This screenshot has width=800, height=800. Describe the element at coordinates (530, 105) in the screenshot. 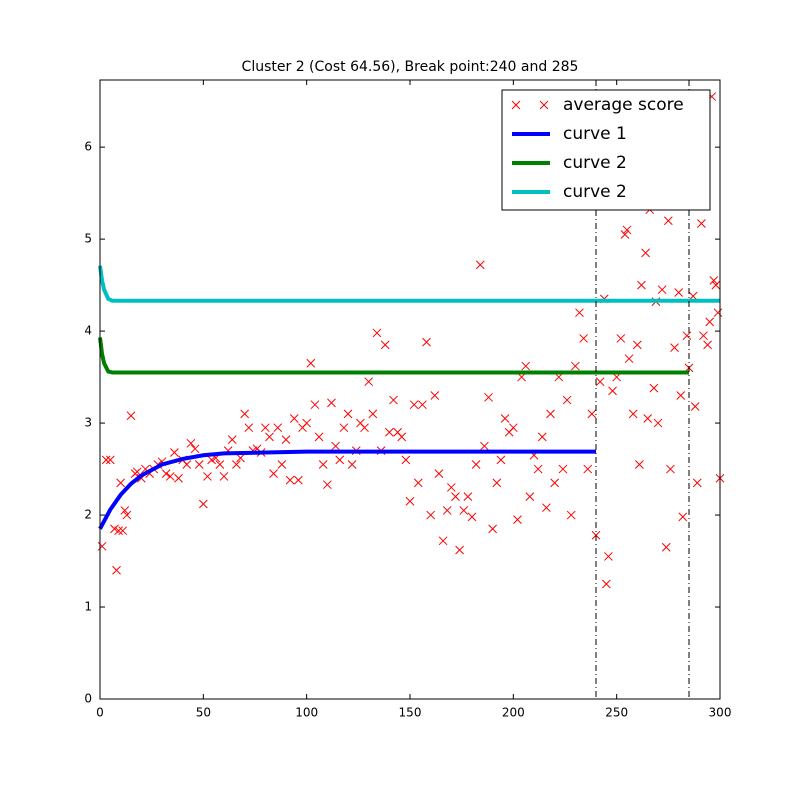

I see `legend-marker` at that location.